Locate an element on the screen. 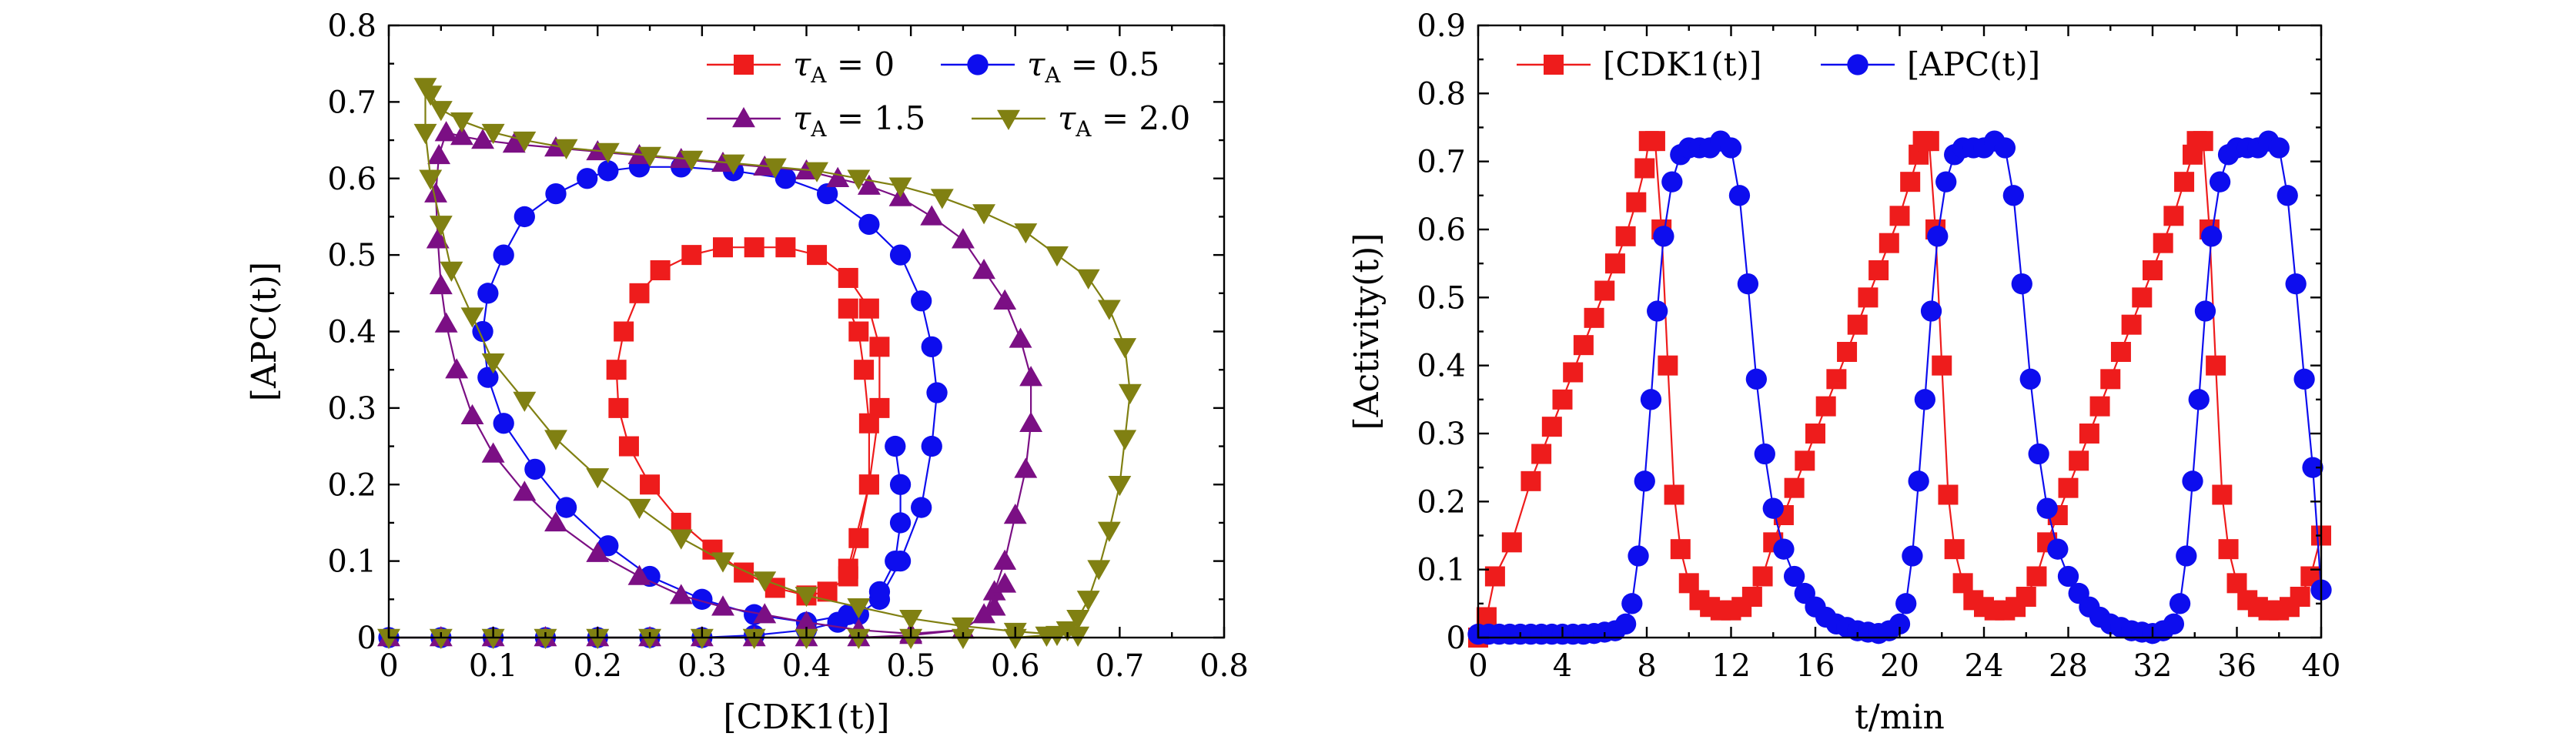 This screenshot has height=750, width=2576. legend-entry: [CDK1(t)] is located at coordinates (1639, 64).